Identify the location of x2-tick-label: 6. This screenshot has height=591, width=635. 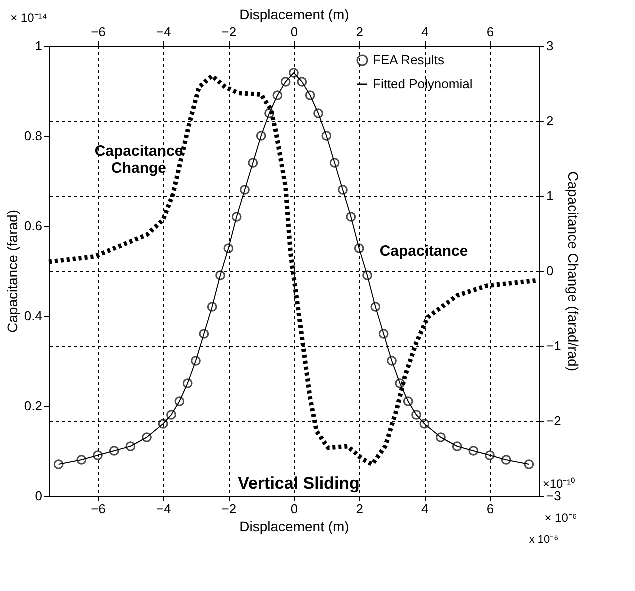
(490, 32).